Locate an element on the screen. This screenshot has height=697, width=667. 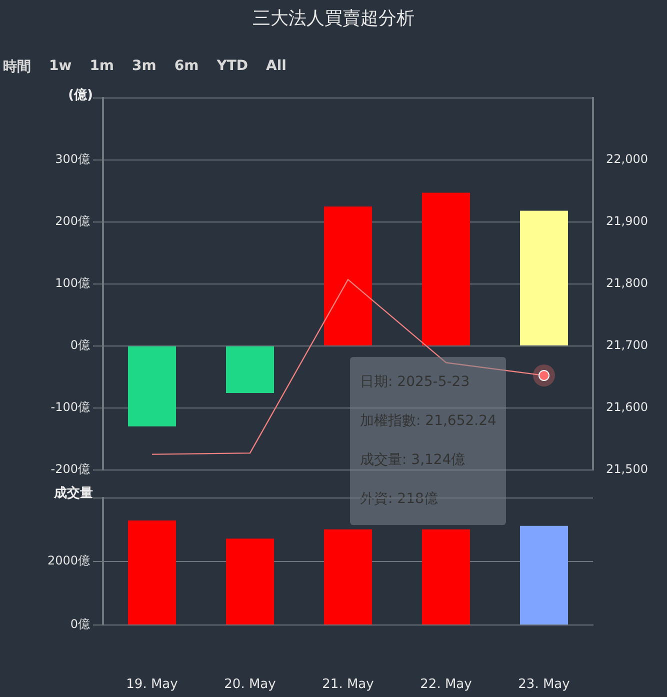
x-tick-label: 21. May is located at coordinates (348, 684).